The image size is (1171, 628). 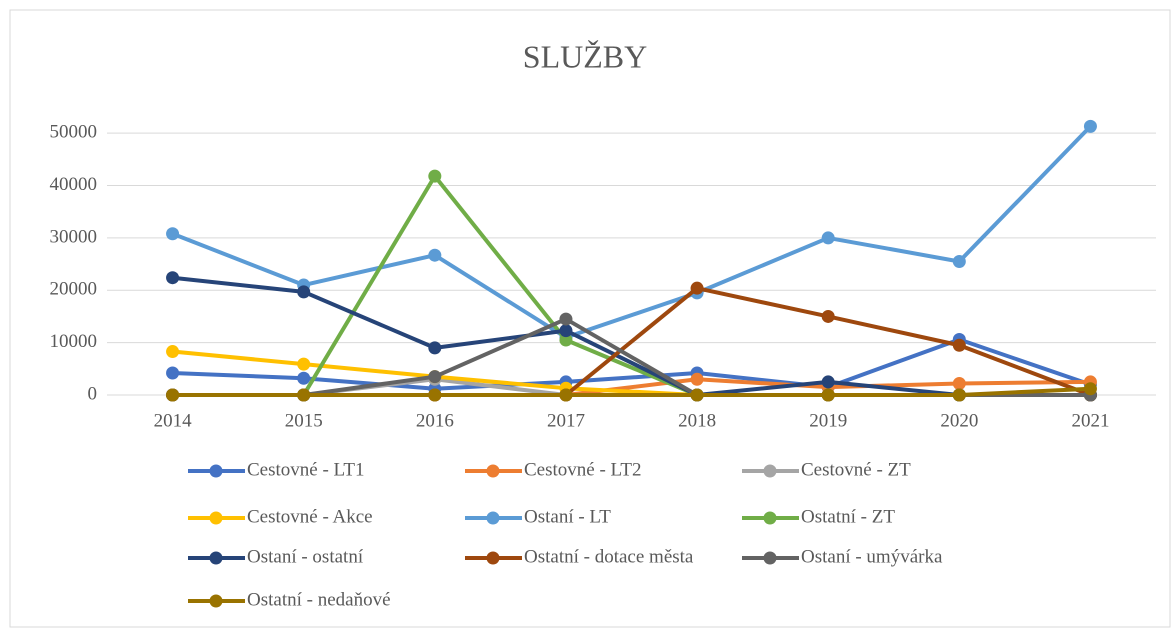 What do you see at coordinates (74, 236) in the screenshot?
I see `y-tick-label: 30000` at bounding box center [74, 236].